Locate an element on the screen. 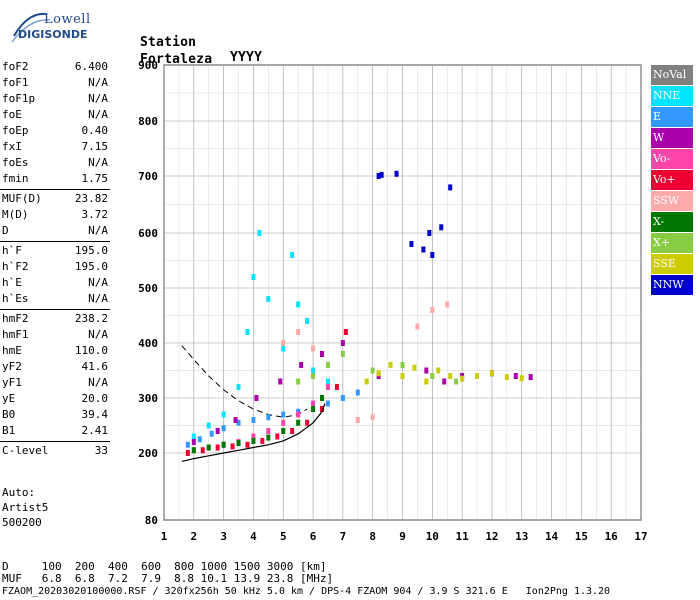 The width and height of the screenshot is (700, 600). x-tick-label: 13 is located at coordinates (521, 536).